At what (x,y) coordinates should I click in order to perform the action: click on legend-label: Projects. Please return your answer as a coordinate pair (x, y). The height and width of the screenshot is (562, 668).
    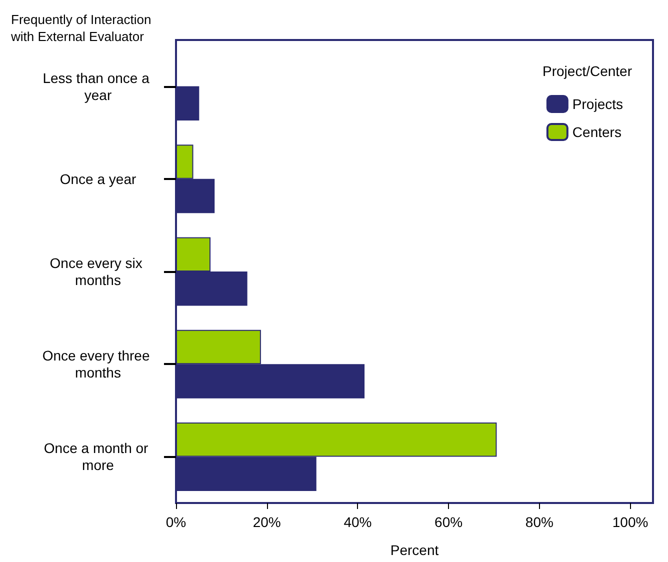
    Looking at the image, I should click on (598, 104).